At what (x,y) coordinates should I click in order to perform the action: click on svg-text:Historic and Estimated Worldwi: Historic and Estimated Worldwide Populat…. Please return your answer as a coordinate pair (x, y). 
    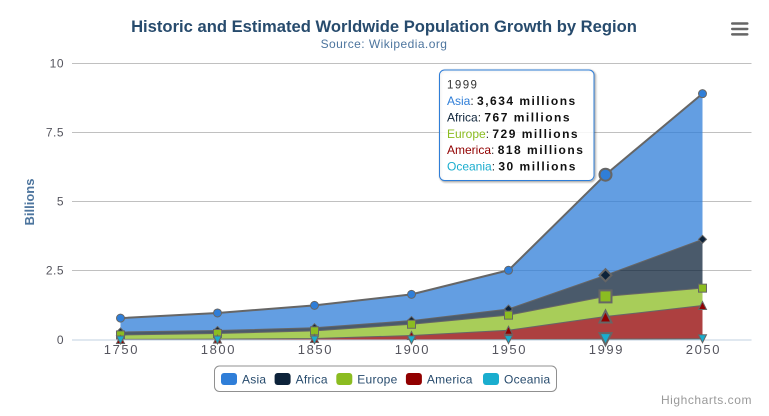
    Looking at the image, I should click on (384, 26).